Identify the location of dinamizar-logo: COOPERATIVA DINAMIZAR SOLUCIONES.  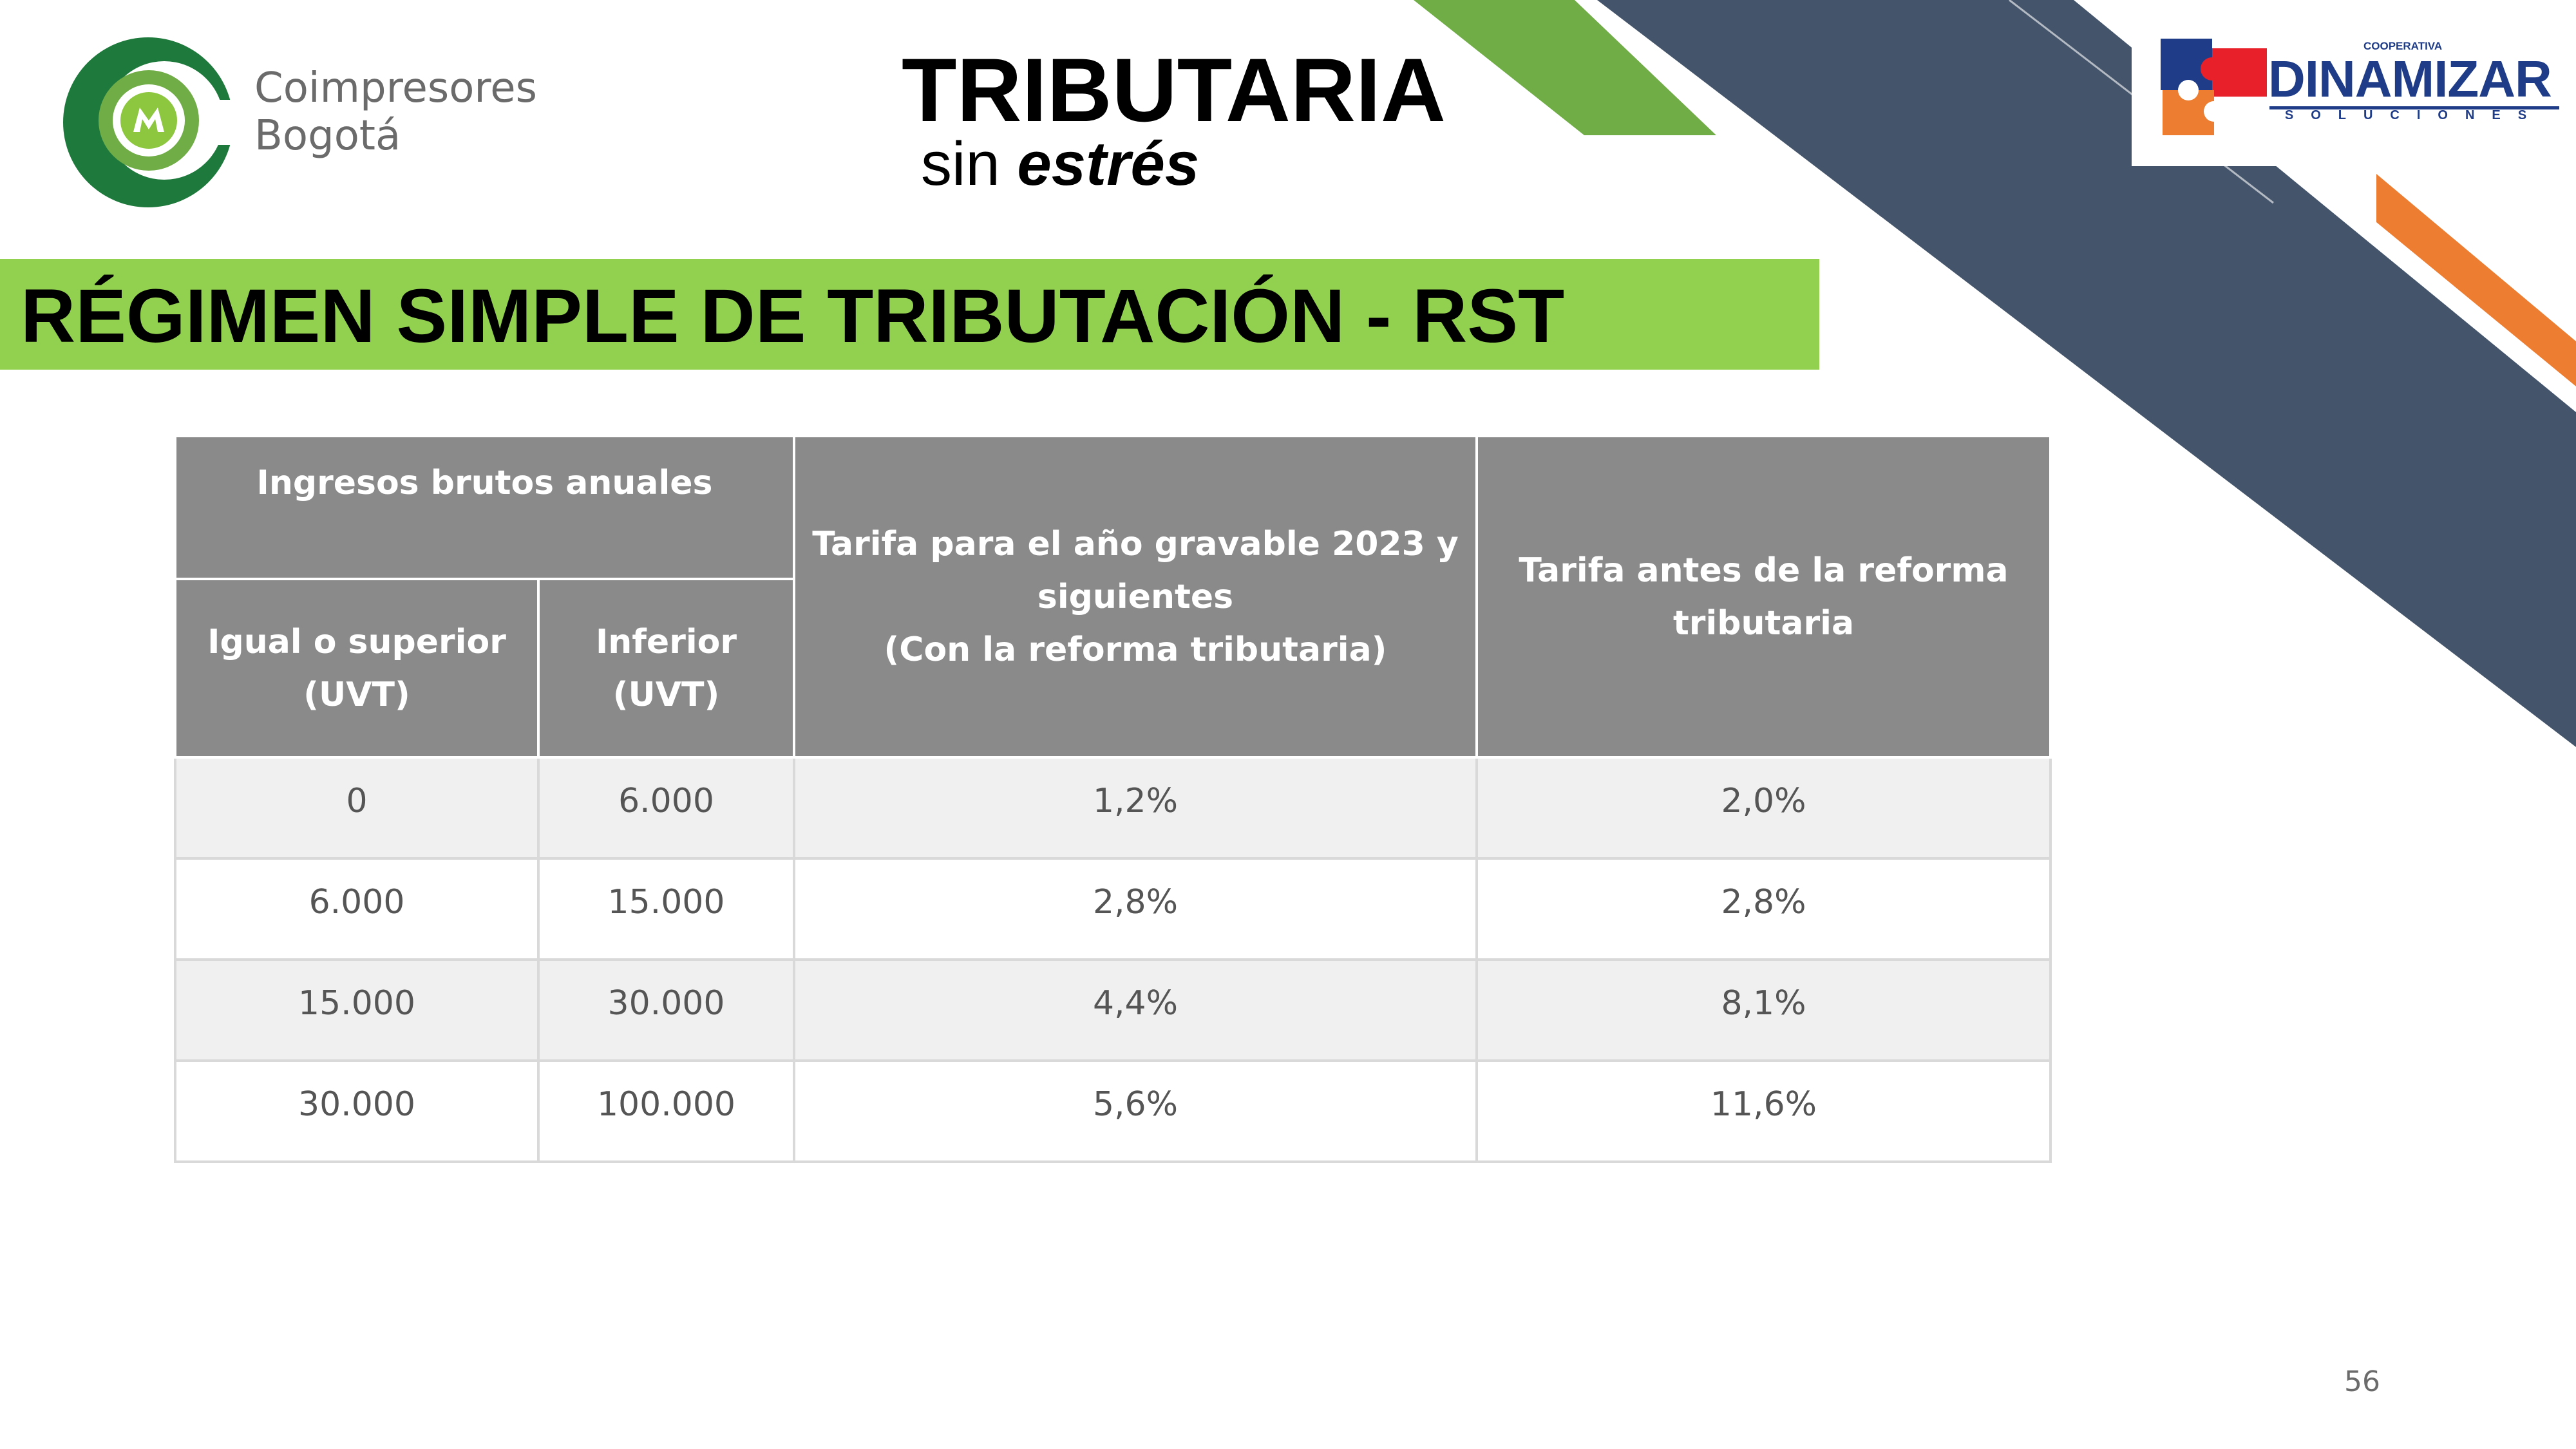
(2354, 83).